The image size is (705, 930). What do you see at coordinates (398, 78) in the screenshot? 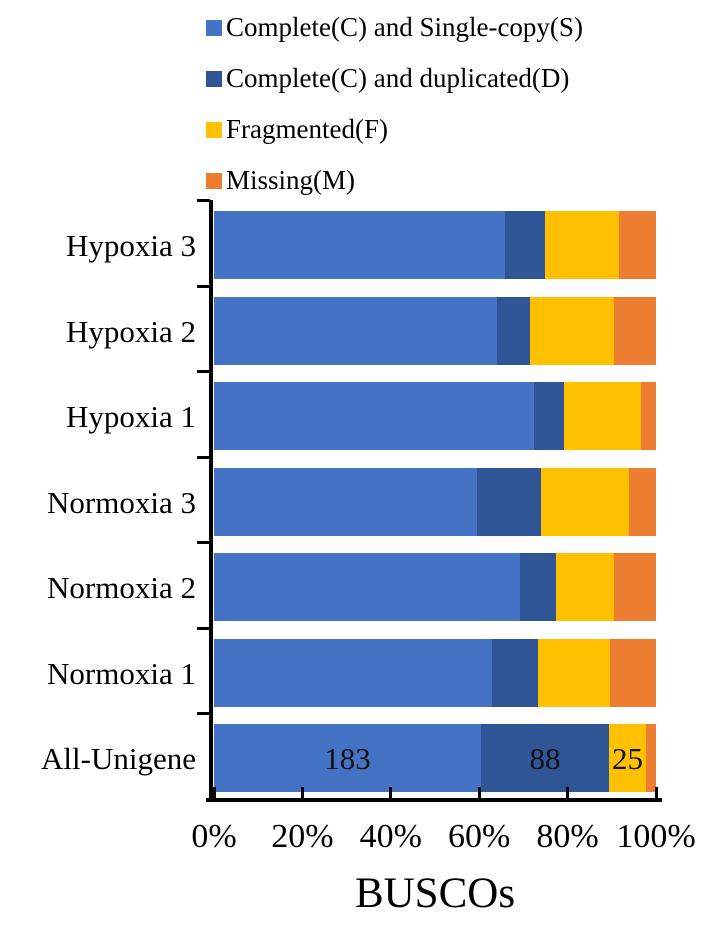
I see `legend-label: Complete(C) and duplicated(D)` at bounding box center [398, 78].